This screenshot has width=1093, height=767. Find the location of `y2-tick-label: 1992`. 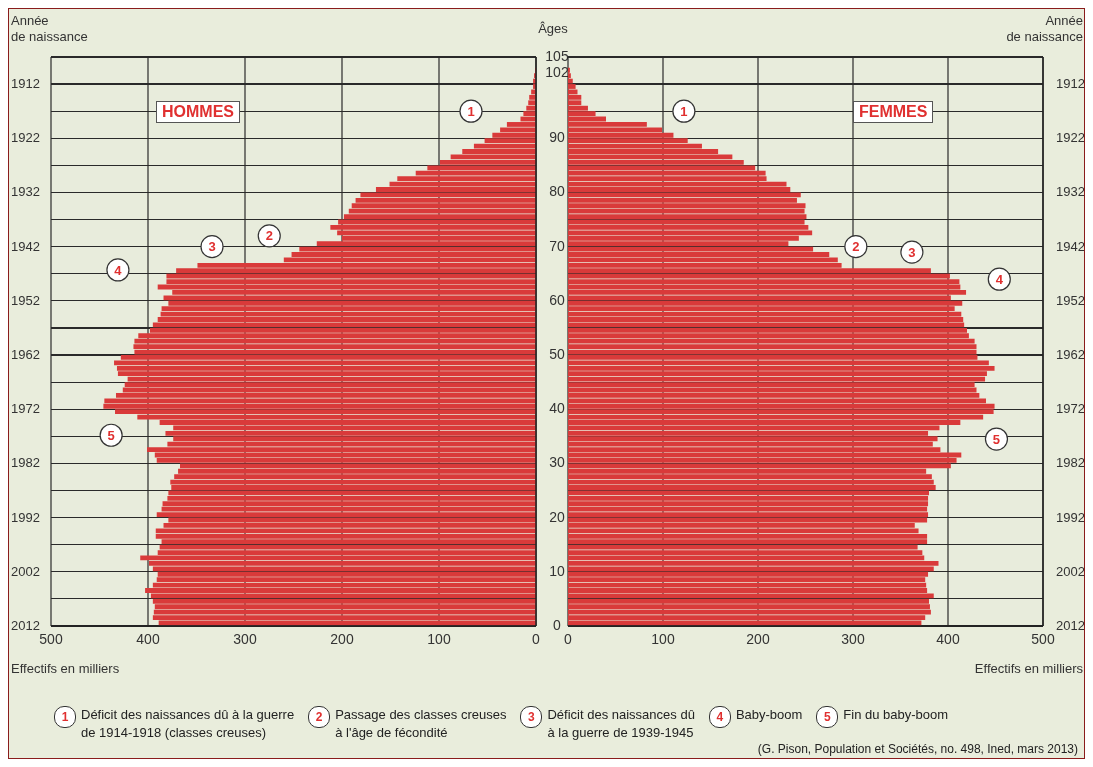

y2-tick-label: 1992 is located at coordinates (25, 517).